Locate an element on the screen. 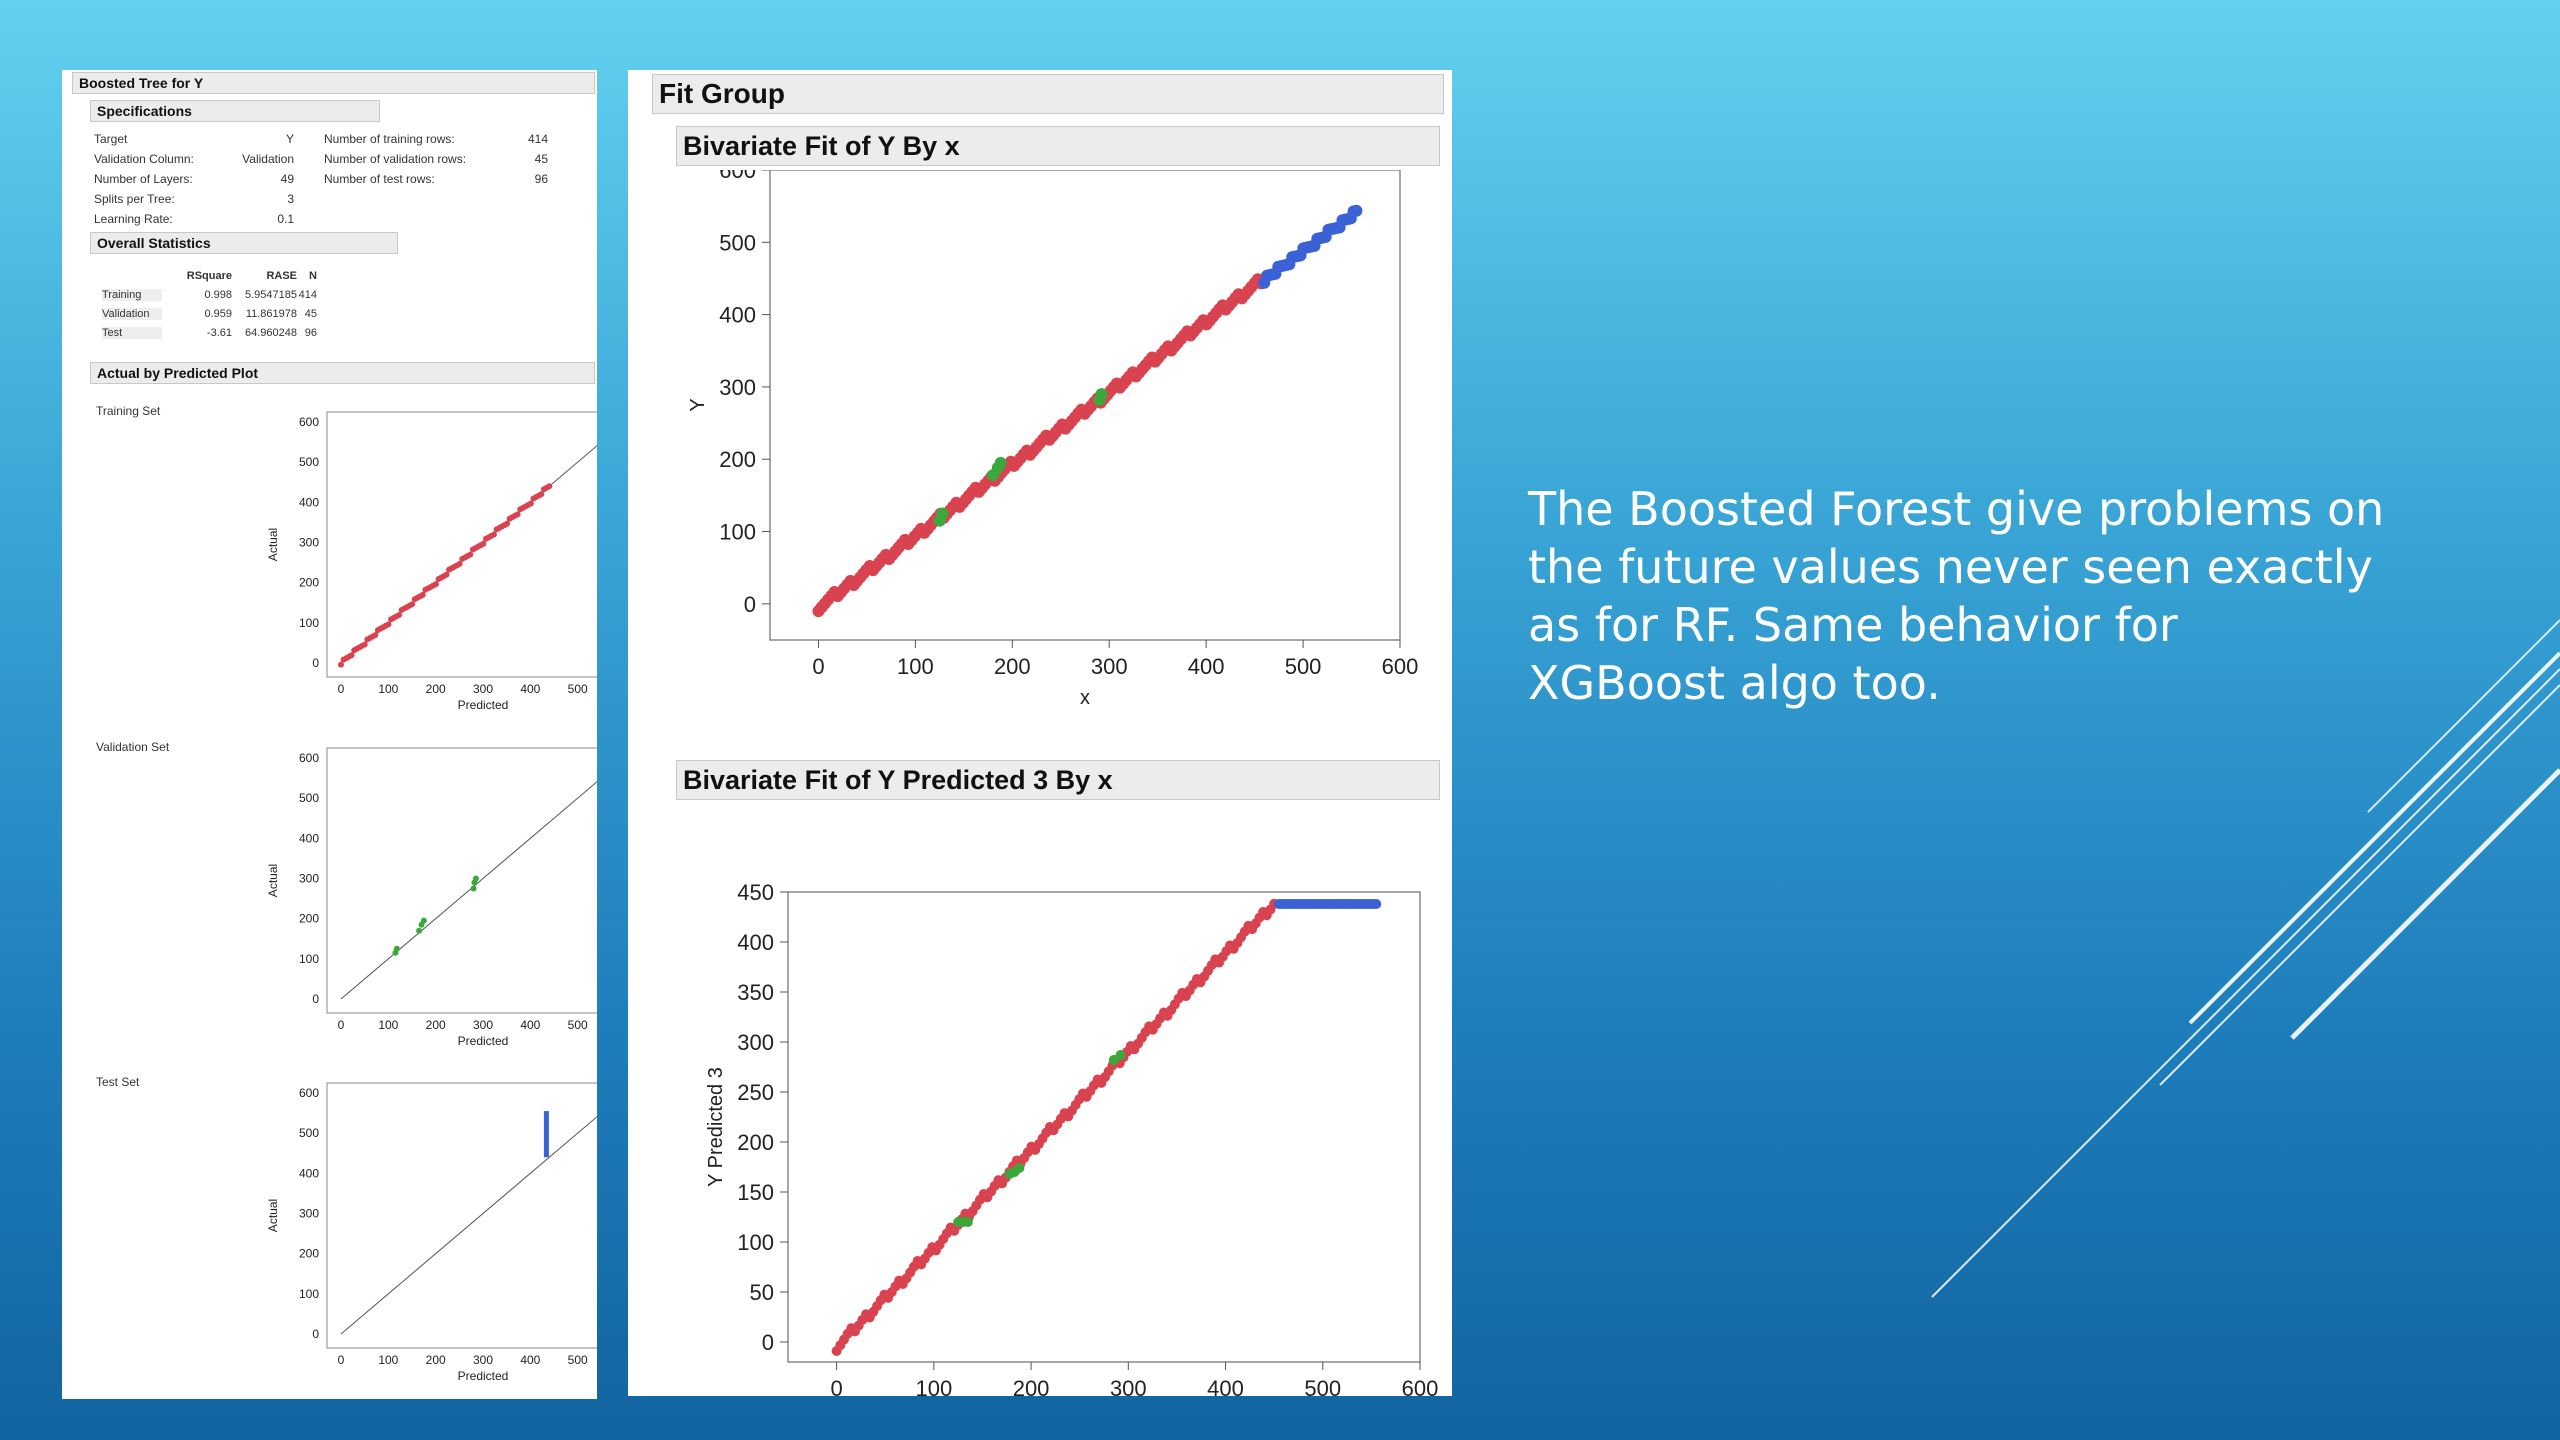 The height and width of the screenshot is (1440, 2560). spec-value: 414 is located at coordinates (537, 139).